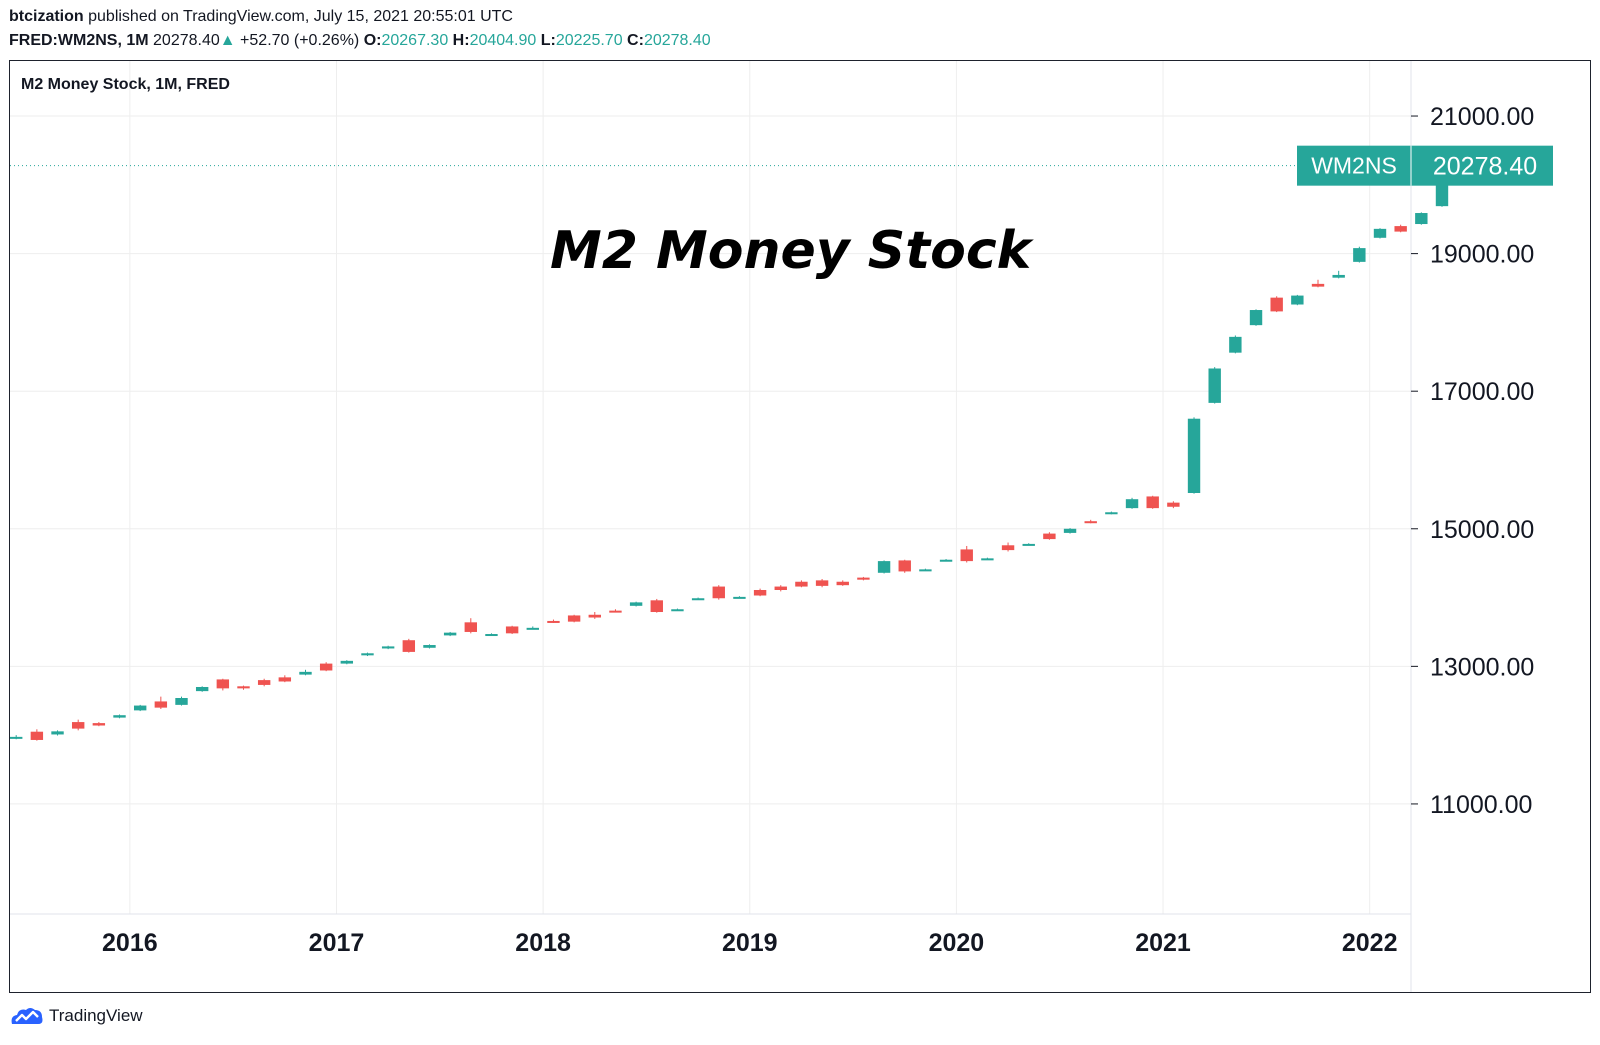  Describe the element at coordinates (589, 40) in the screenshot. I see `low-value: 20225.70` at that location.